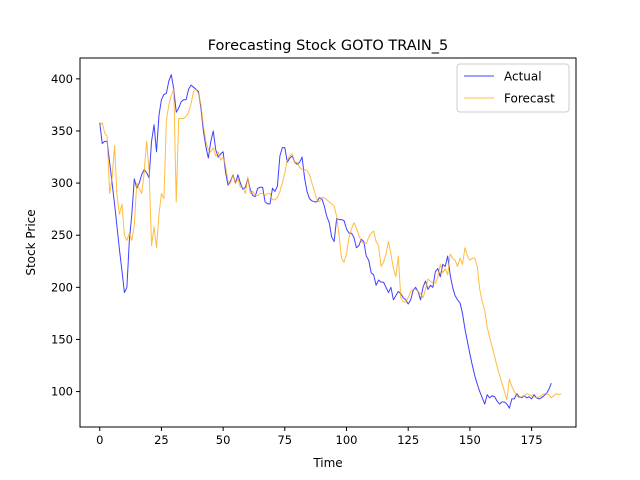 The image size is (640, 480). Describe the element at coordinates (513, 88) in the screenshot. I see `legend: Actual Forecast` at that location.